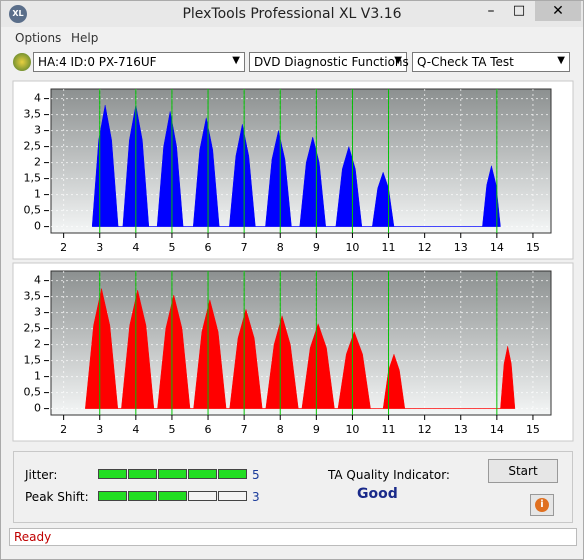 Image resolution: width=584 pixels, height=560 pixels. I want to click on results-panel, so click(293, 487).